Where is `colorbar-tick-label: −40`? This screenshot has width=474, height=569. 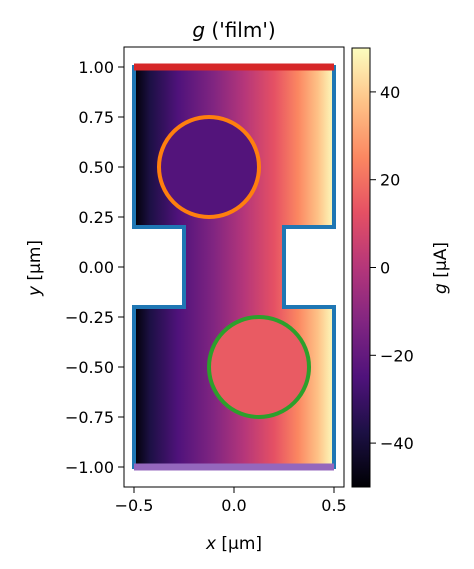
colorbar-tick-label: −40 is located at coordinates (397, 443).